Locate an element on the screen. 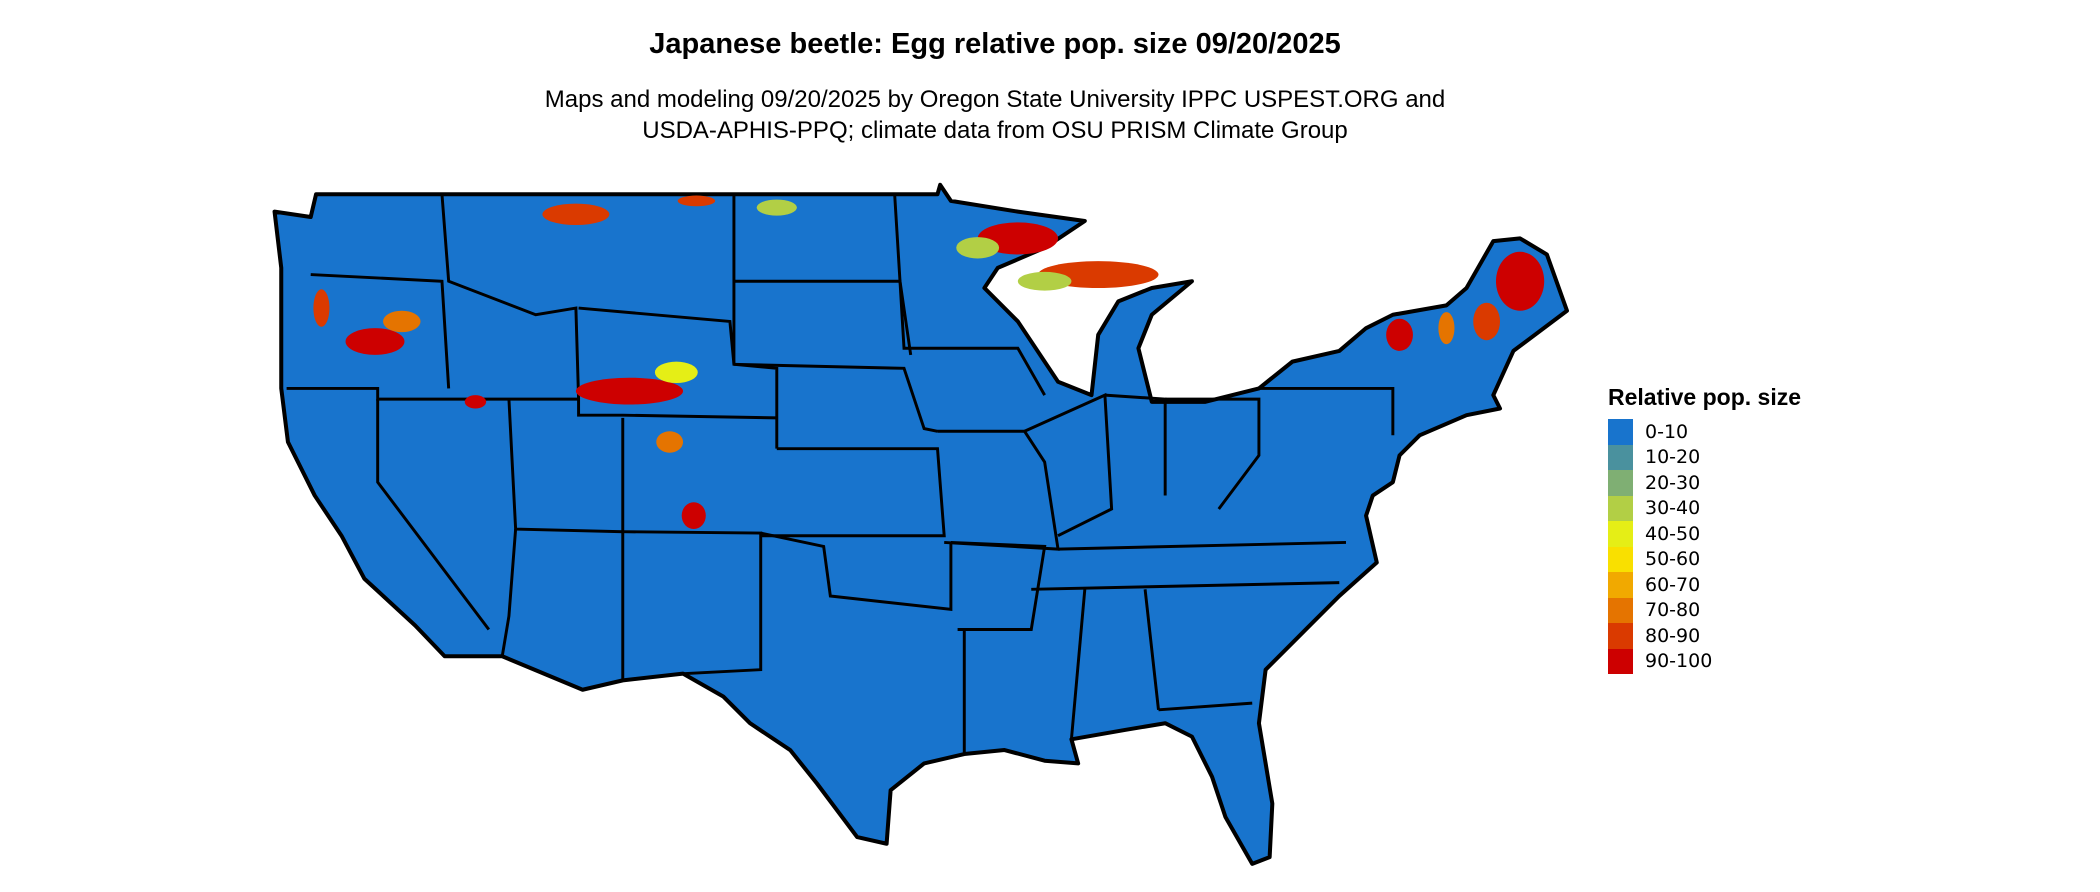 The height and width of the screenshot is (892, 2100). legend-item: 20-30 is located at coordinates (1704, 483).